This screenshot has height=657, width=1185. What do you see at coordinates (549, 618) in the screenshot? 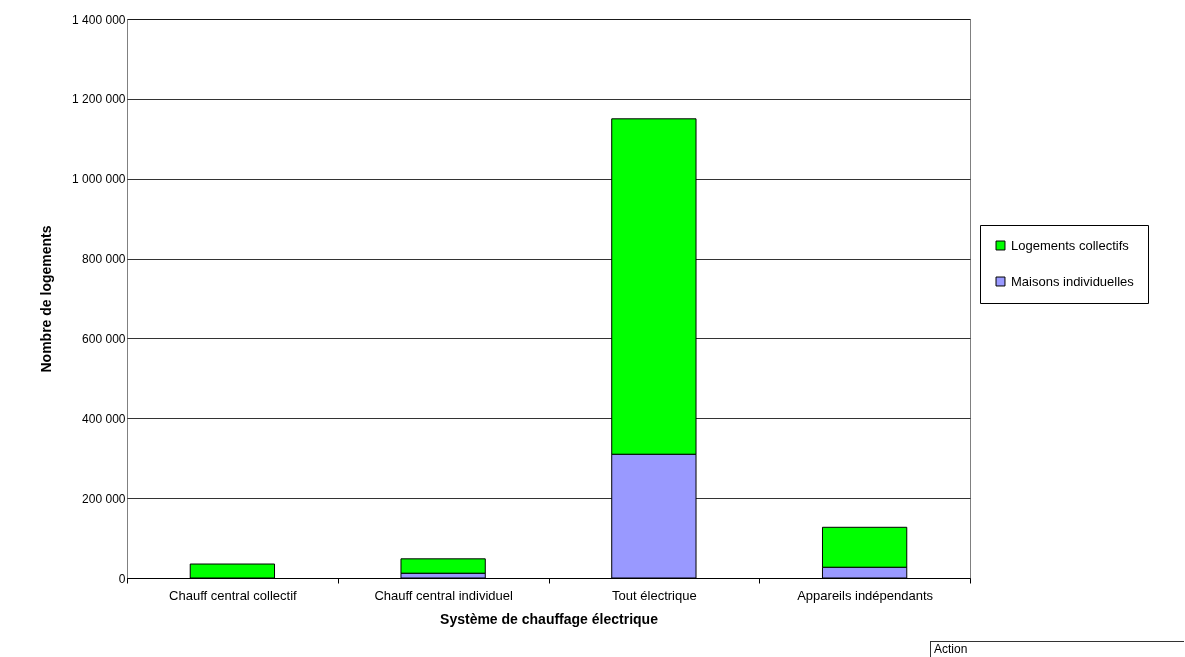
I see `x-axis-title: Système de chauffage électrique` at bounding box center [549, 618].